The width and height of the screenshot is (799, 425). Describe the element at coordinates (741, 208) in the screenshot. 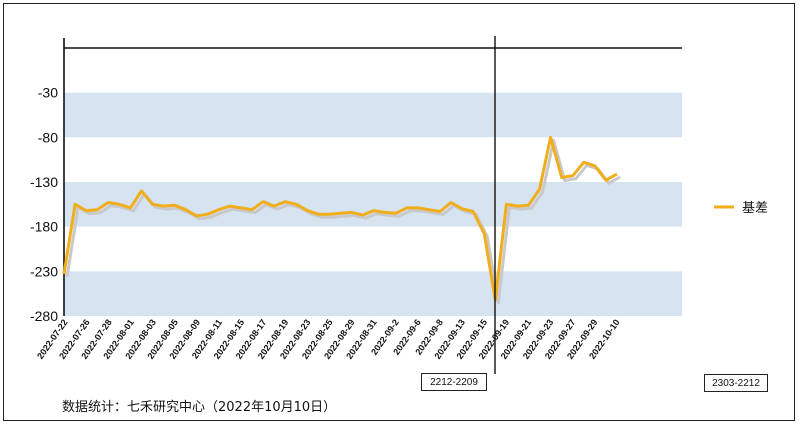

I see `legend: 基差` at that location.